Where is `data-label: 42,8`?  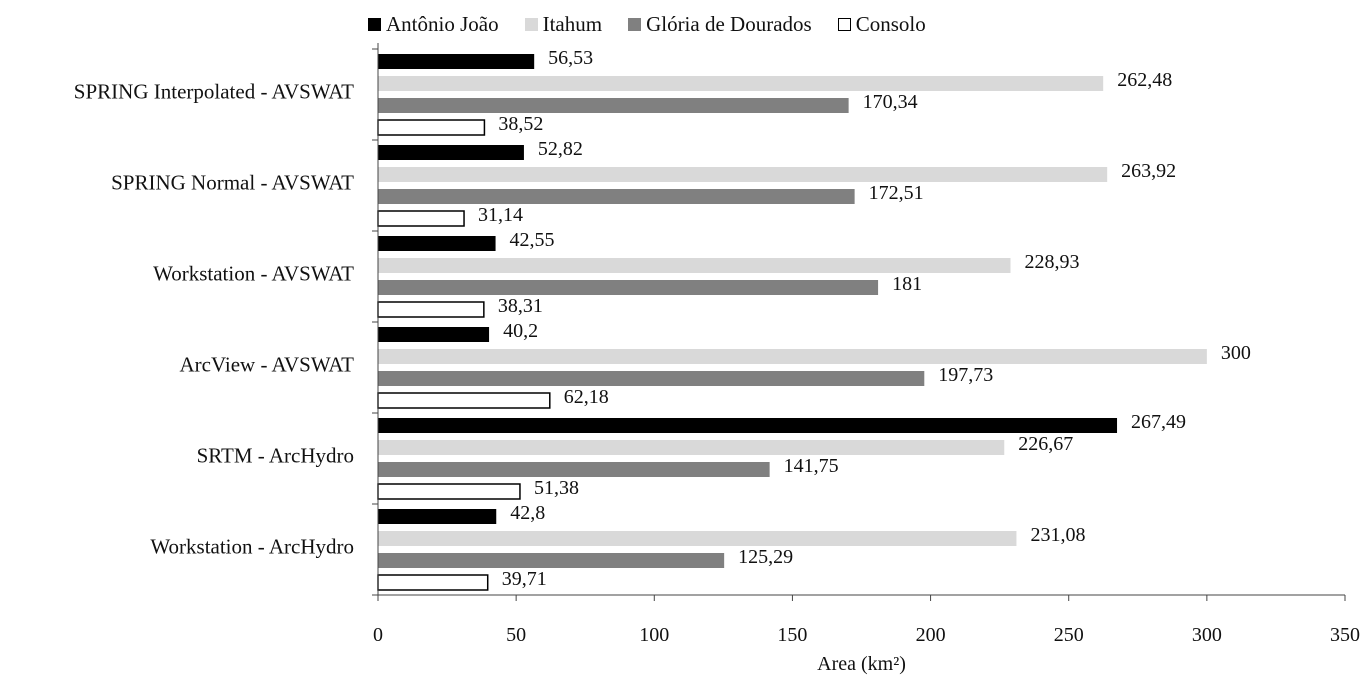 data-label: 42,8 is located at coordinates (527, 513).